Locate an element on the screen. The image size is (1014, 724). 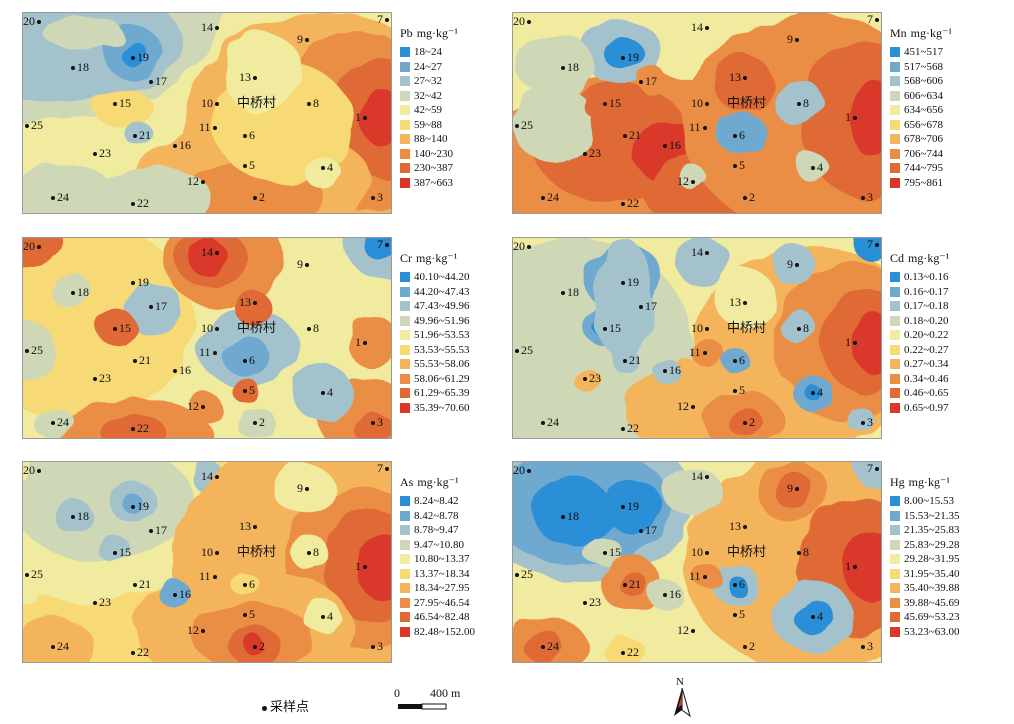
sample-point-17: 17 is located at coordinates (157, 530).